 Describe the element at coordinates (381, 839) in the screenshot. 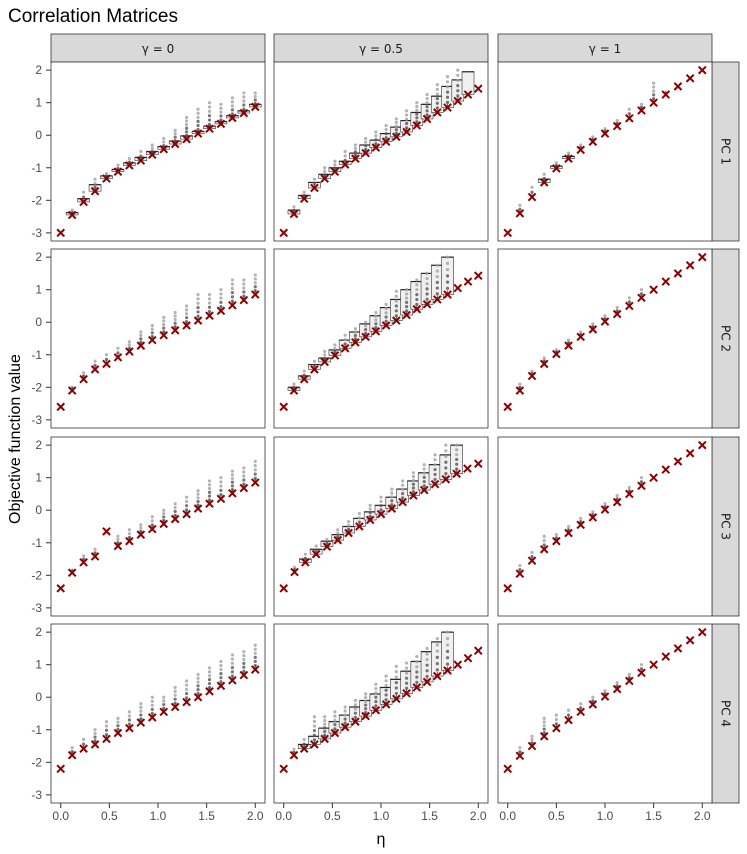

I see `x-axis-label: η` at that location.